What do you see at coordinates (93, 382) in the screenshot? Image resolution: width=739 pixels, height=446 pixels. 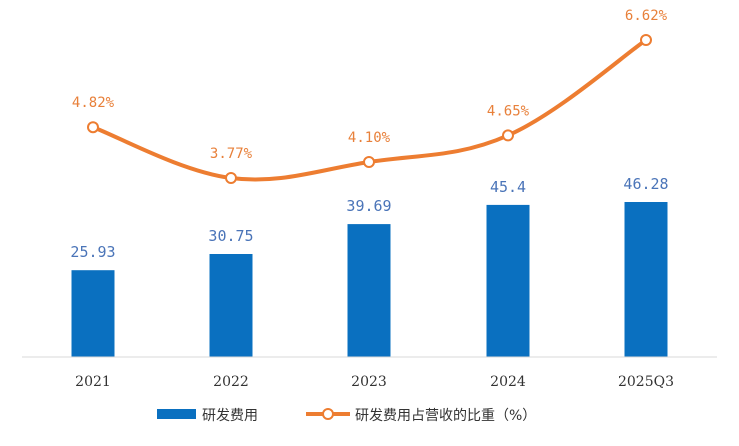 I see `x-tick-2021: 2021` at bounding box center [93, 382].